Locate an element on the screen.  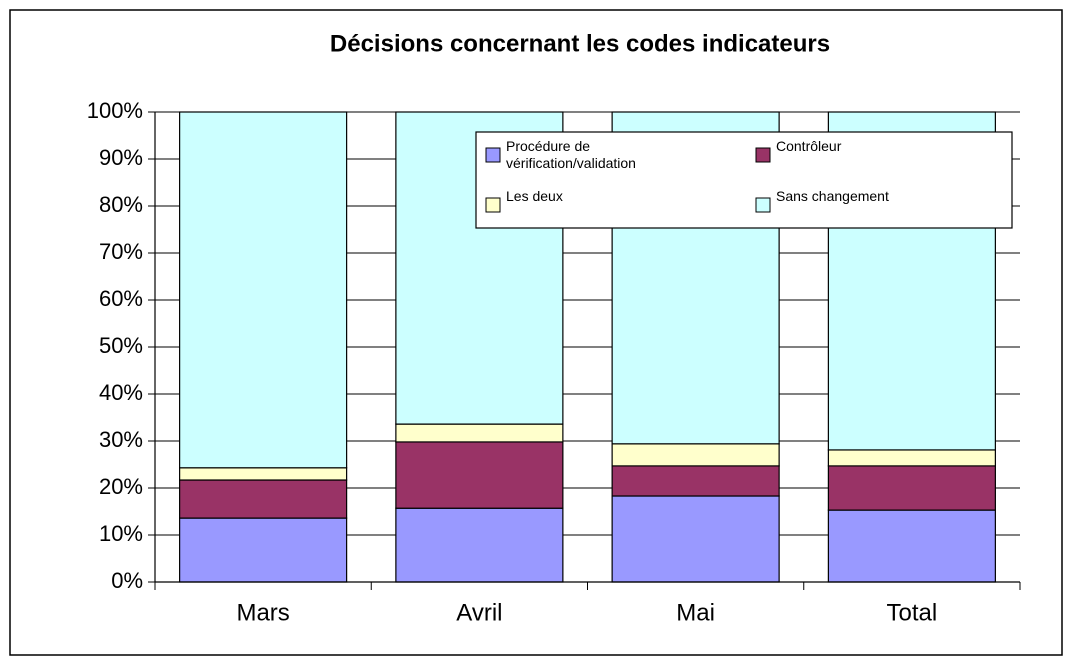
legend-label: Les deux is located at coordinates (534, 196).